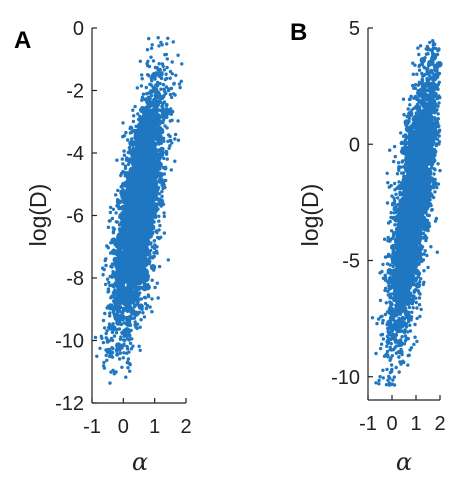 The image size is (474, 477). What do you see at coordinates (185, 427) in the screenshot?
I see `panel-a-x-tick-label: 2` at bounding box center [185, 427].